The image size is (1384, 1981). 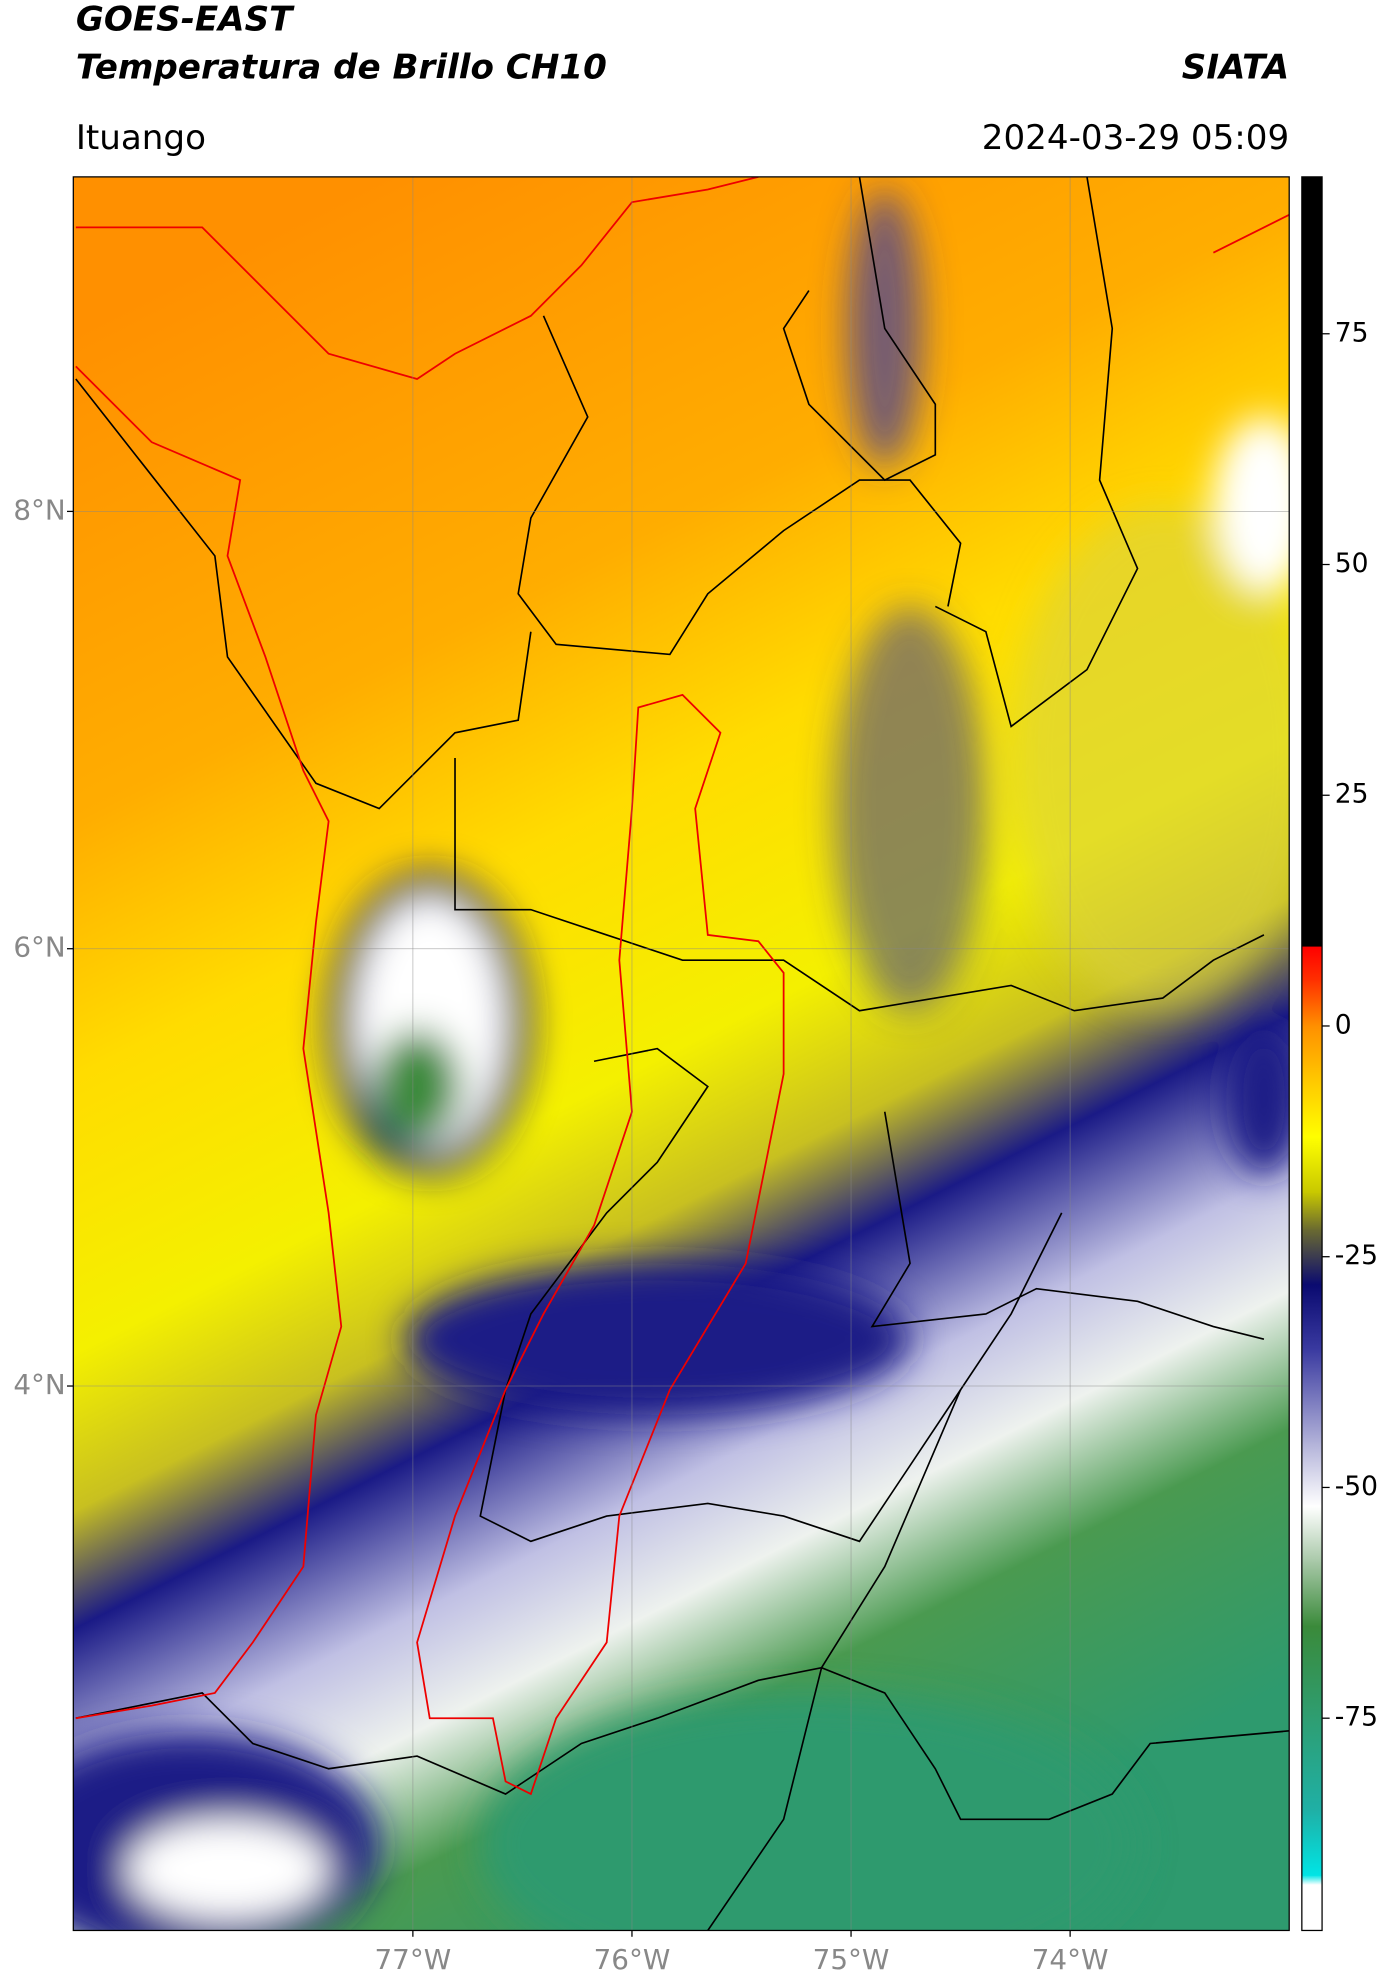 I want to click on colorbar-tick-label: -25, so click(x=1356, y=1255).